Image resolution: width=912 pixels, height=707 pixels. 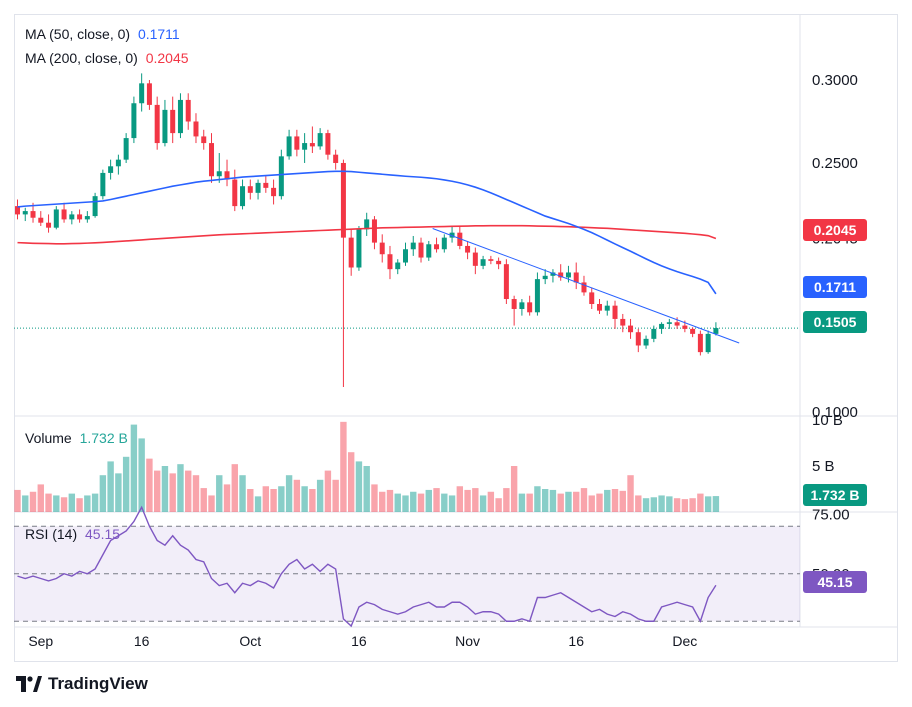 What do you see at coordinates (142, 641) in the screenshot?
I see `time-axis-tick: 16` at bounding box center [142, 641].